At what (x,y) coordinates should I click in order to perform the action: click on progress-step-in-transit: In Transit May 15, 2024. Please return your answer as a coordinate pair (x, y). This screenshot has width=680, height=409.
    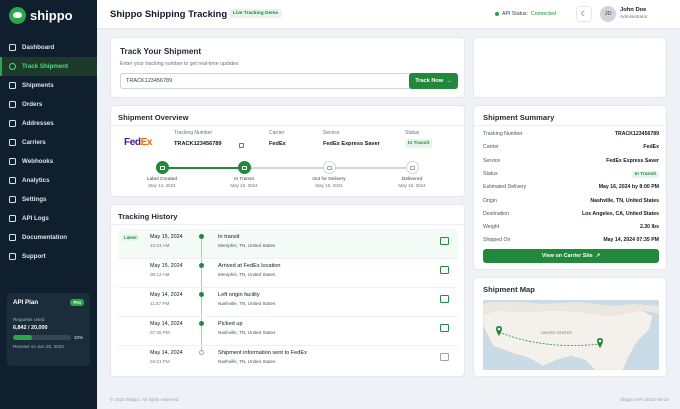
    Looking at the image, I should click on (244, 174).